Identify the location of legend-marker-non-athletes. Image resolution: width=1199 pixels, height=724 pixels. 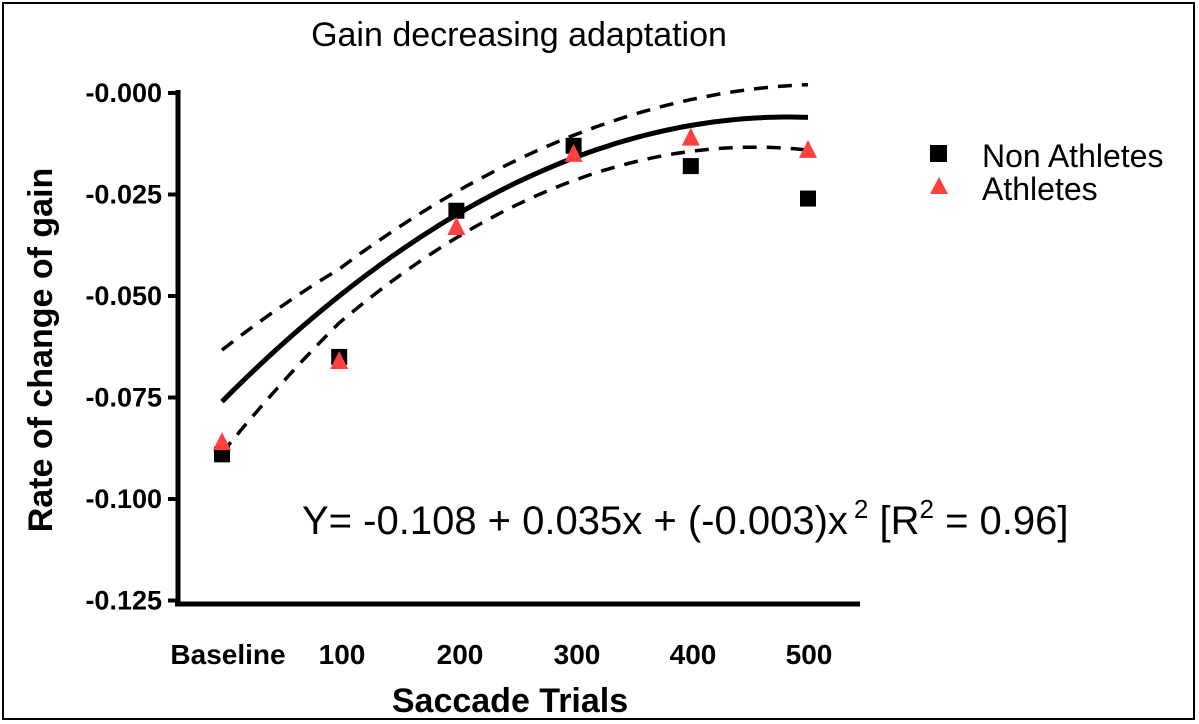
(938, 153).